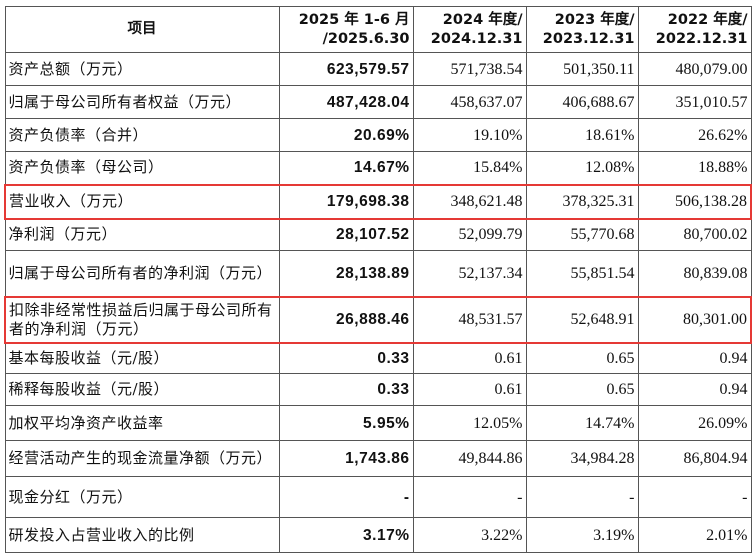 This screenshot has width=753, height=559. Describe the element at coordinates (142, 497) in the screenshot. I see `row-label: 现金分红（万元）` at that location.